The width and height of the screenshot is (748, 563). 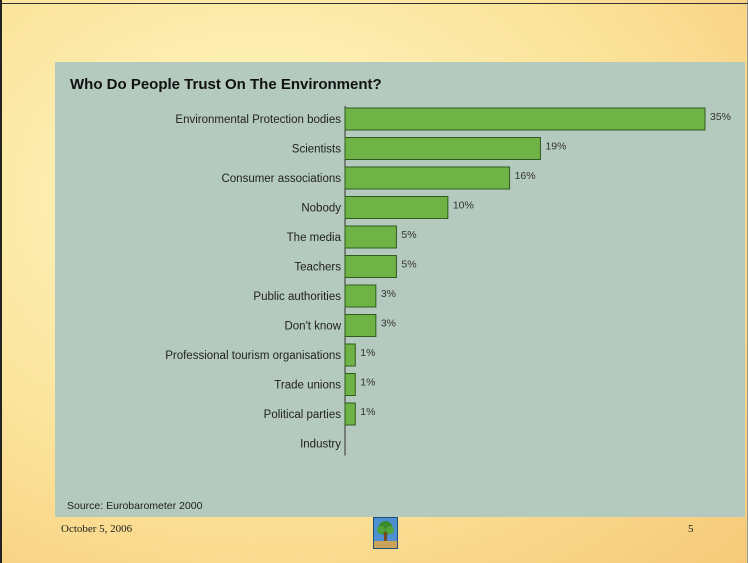 I want to click on top-border-line, so click(x=375, y=3).